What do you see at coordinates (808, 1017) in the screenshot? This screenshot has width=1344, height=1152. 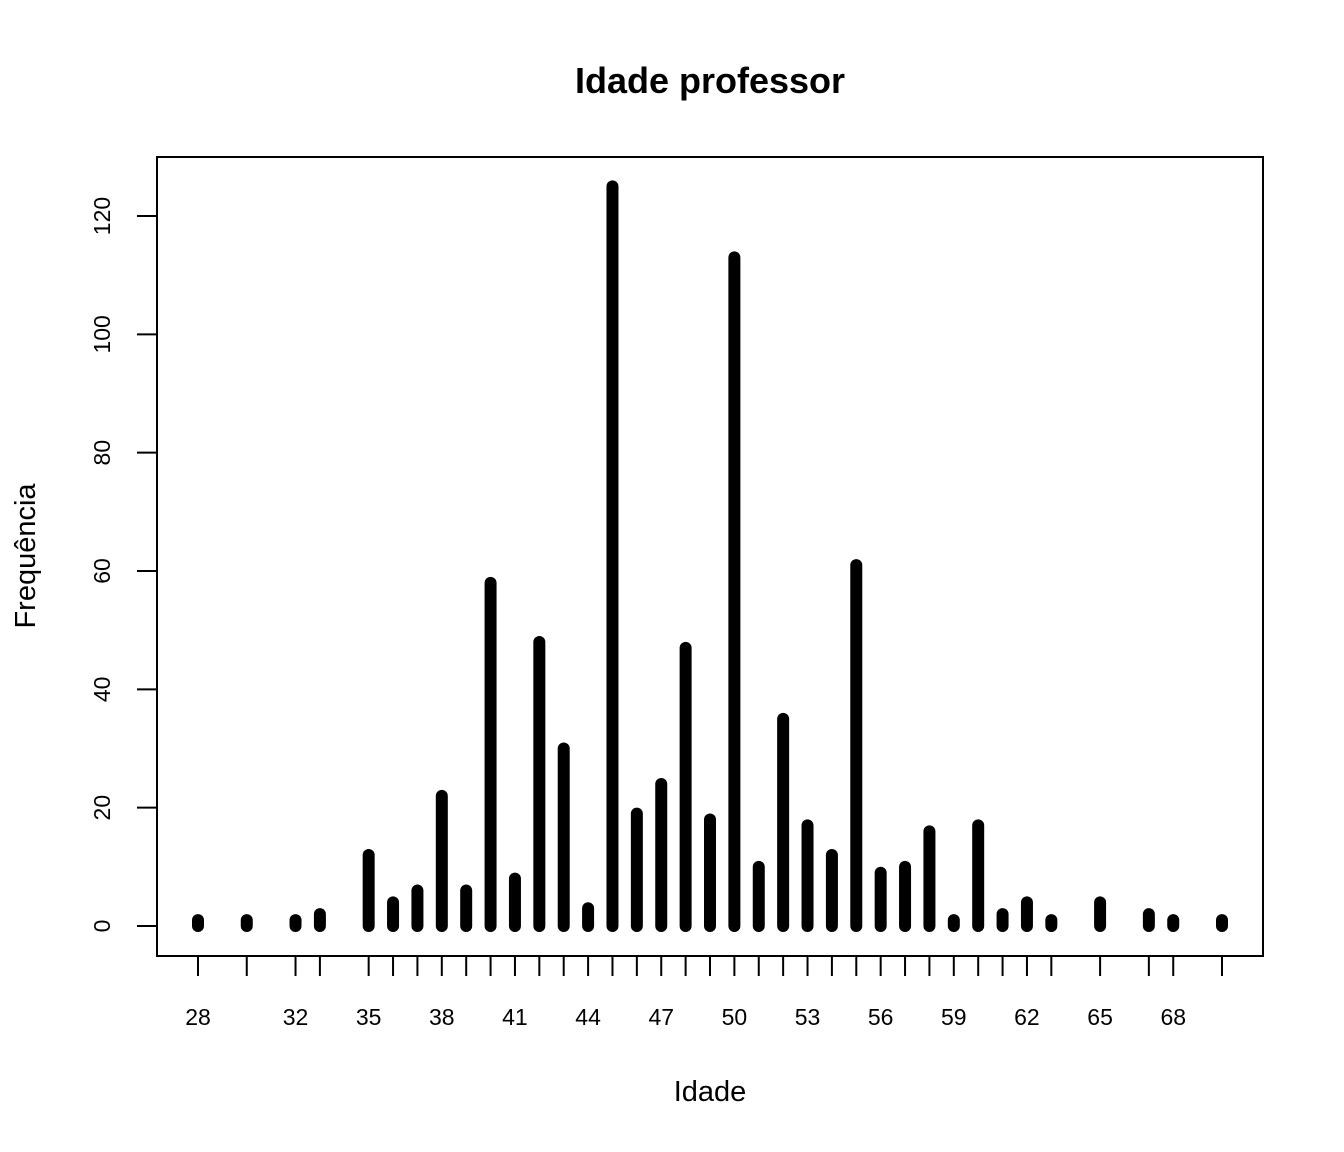 I see `x-tick-label: 53` at bounding box center [808, 1017].